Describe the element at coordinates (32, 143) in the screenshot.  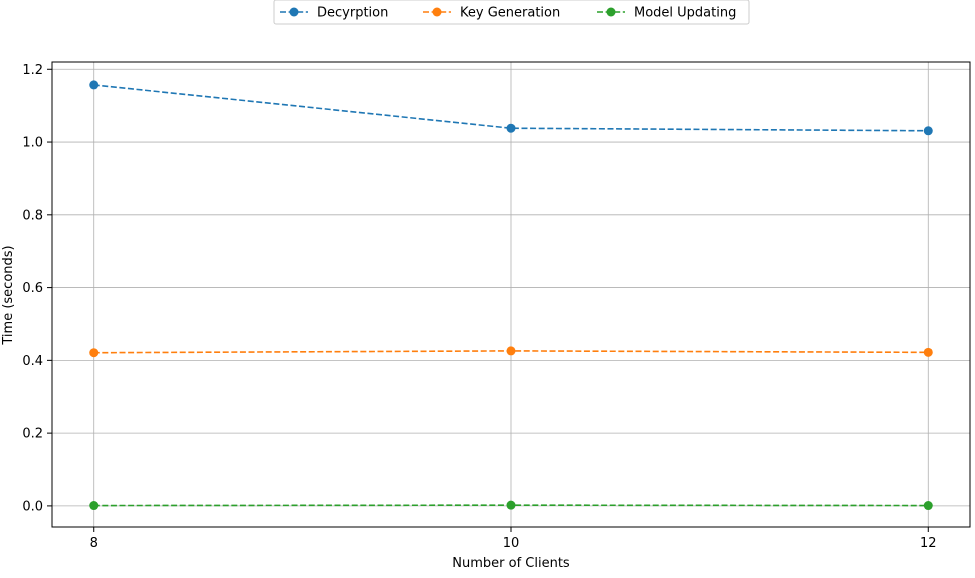
I see `y-tick-label: 1.0` at that location.